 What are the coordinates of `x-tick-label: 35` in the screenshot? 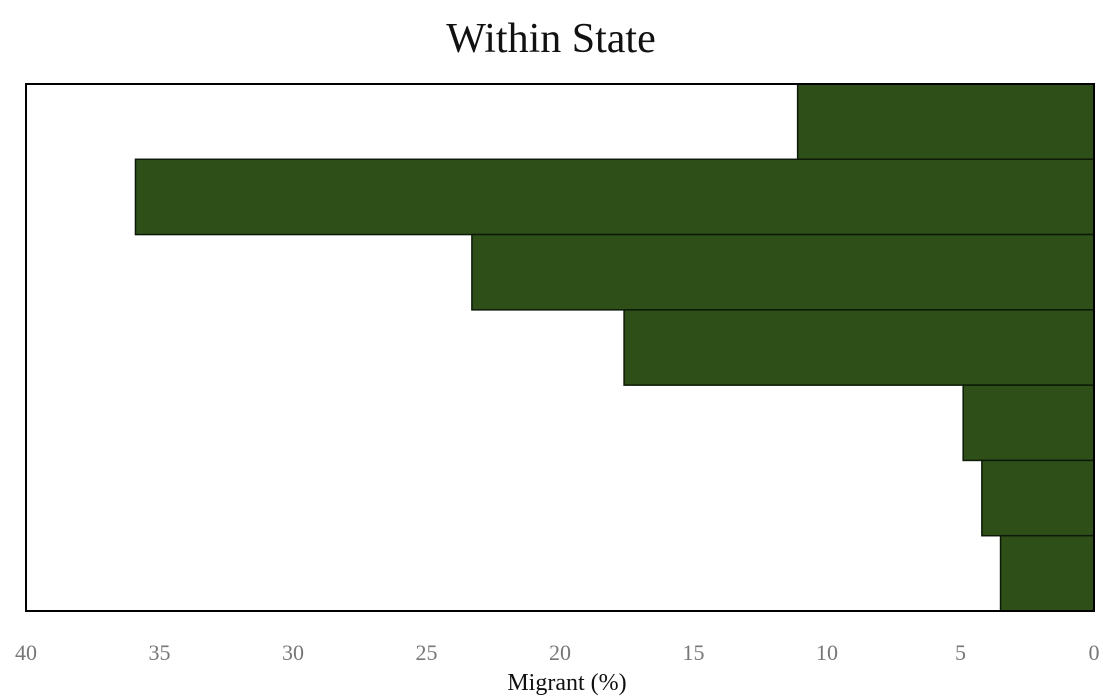 It's located at (160, 652).